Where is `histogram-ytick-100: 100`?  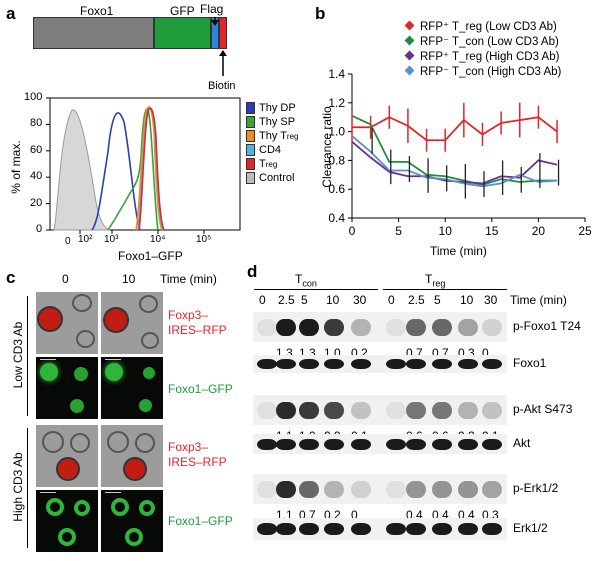
histogram-ytick-100: 100 is located at coordinates (33, 97).